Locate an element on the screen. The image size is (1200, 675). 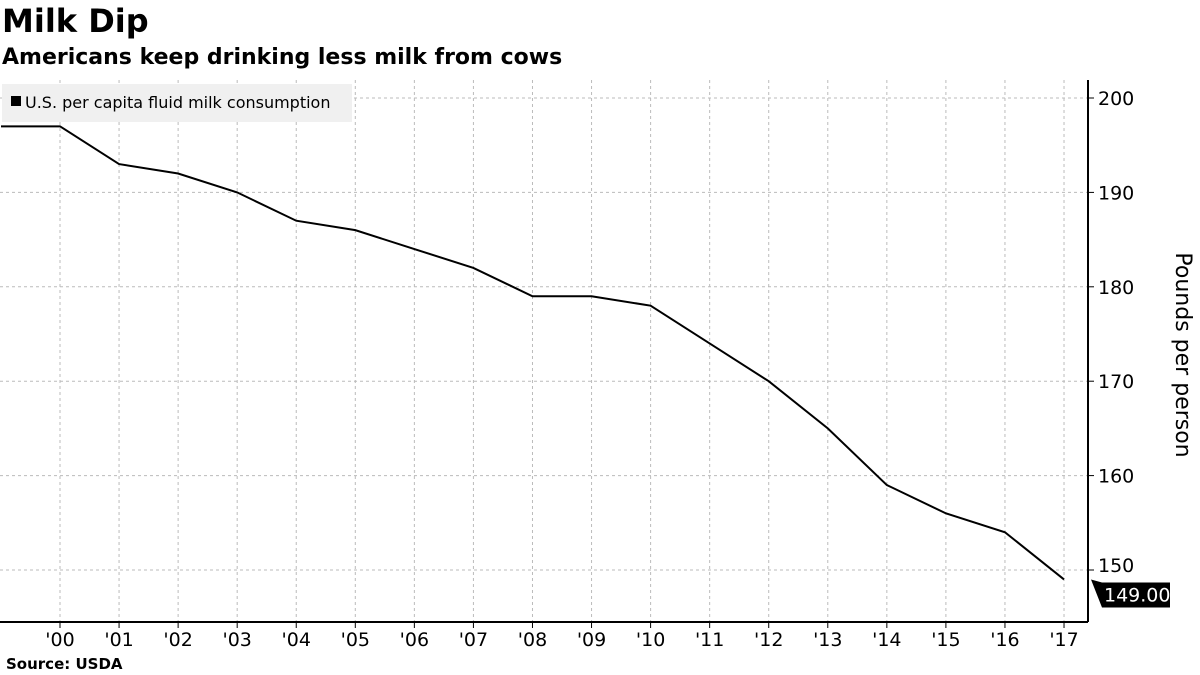
x-tick-label: '14 is located at coordinates (886, 640).